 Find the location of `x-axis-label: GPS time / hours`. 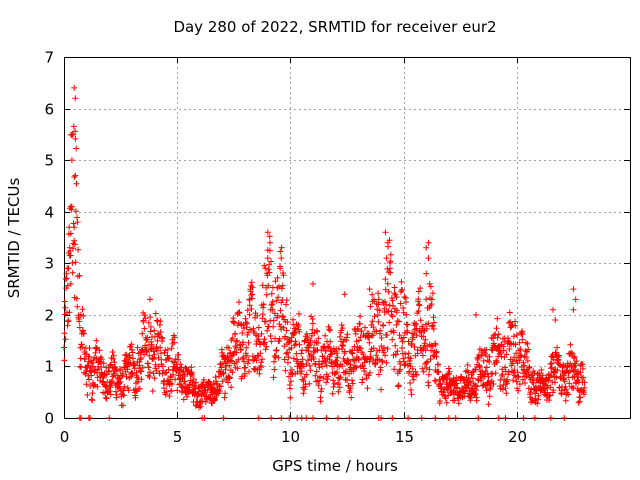

x-axis-label: GPS time / hours is located at coordinates (335, 466).